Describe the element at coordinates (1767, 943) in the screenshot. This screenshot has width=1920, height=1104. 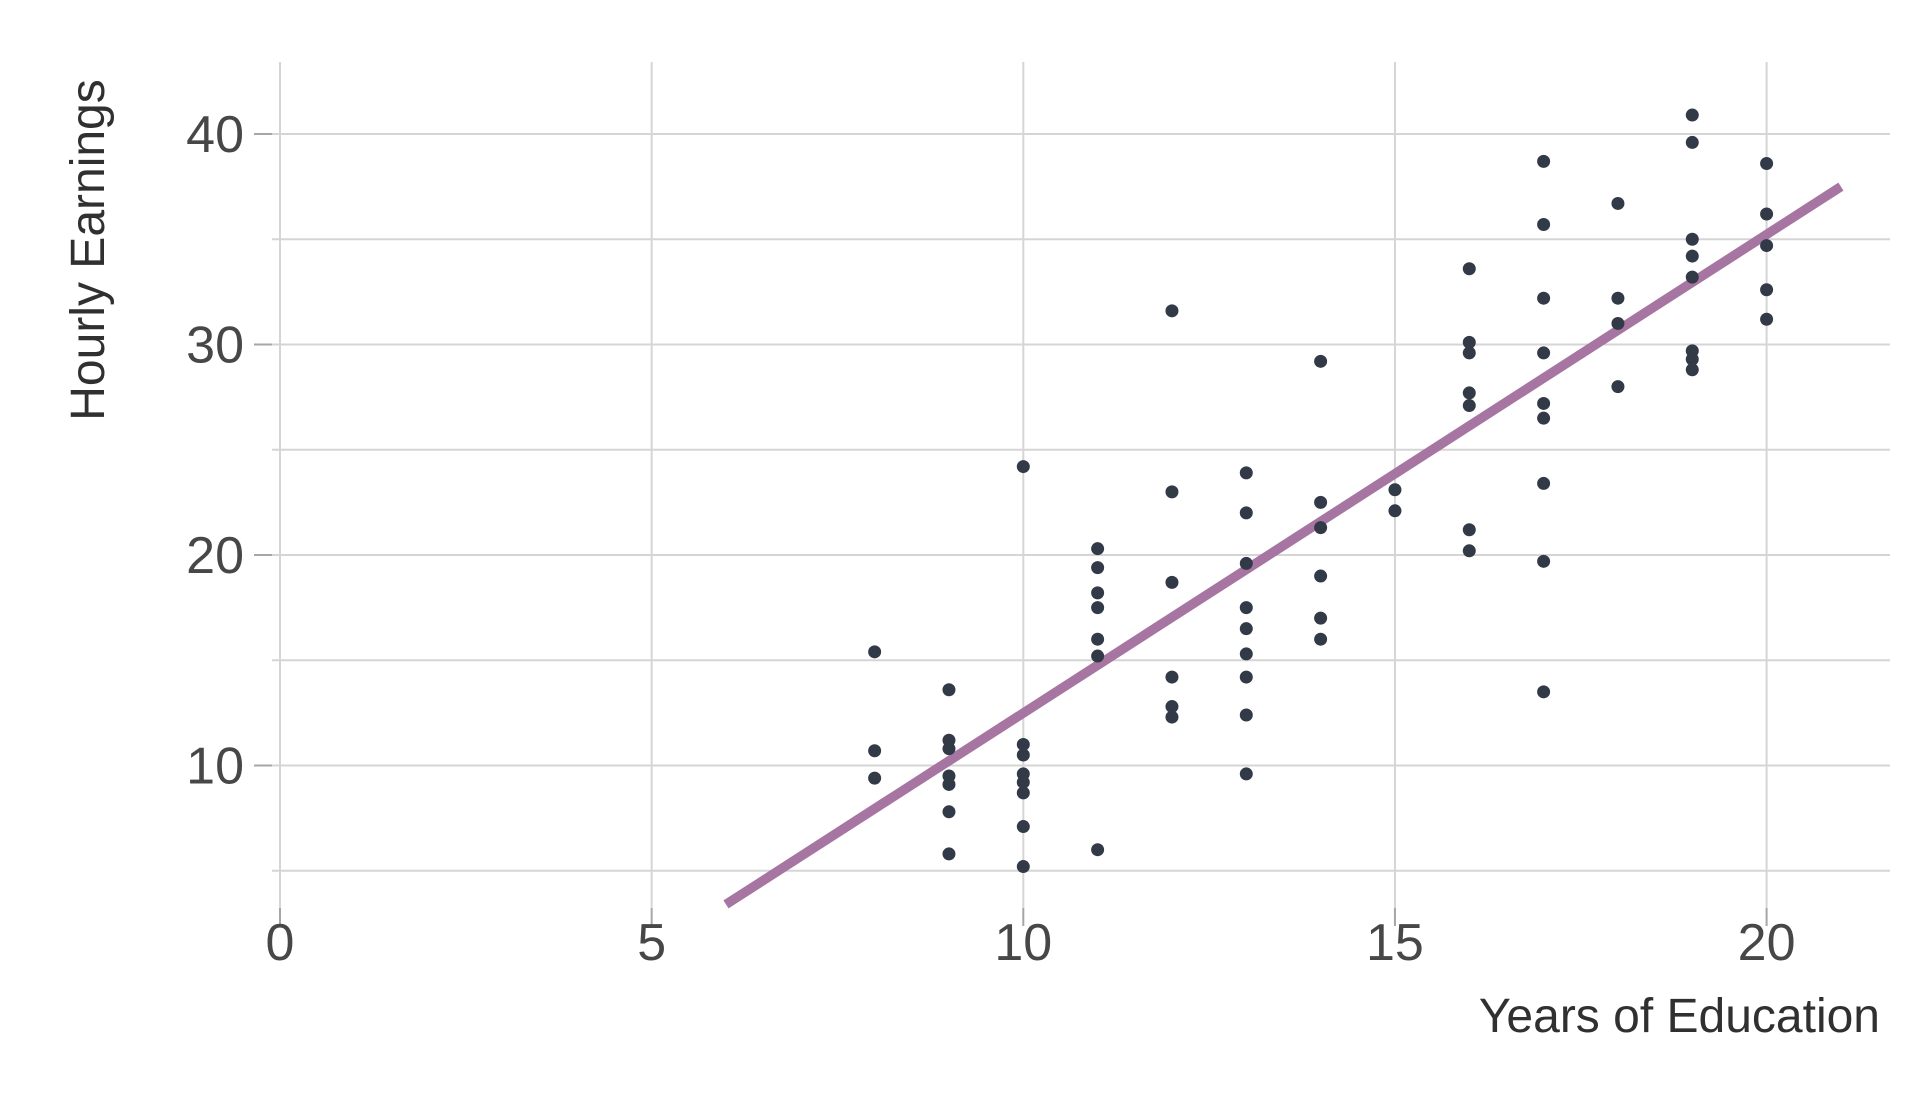
I see `x-tick-label: 20` at that location.